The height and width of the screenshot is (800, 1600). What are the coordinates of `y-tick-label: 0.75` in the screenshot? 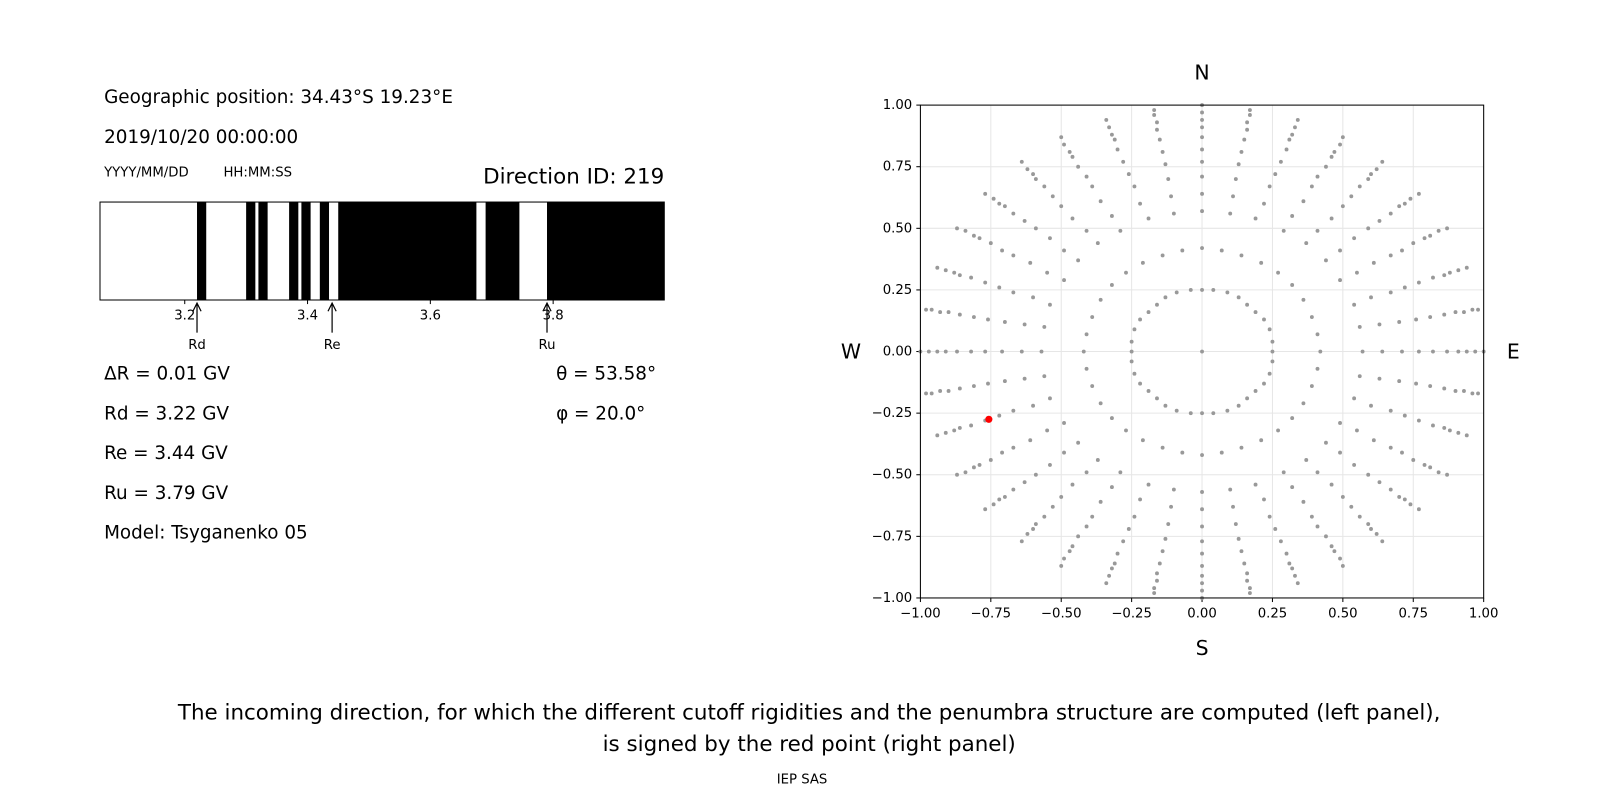 It's located at (898, 167).